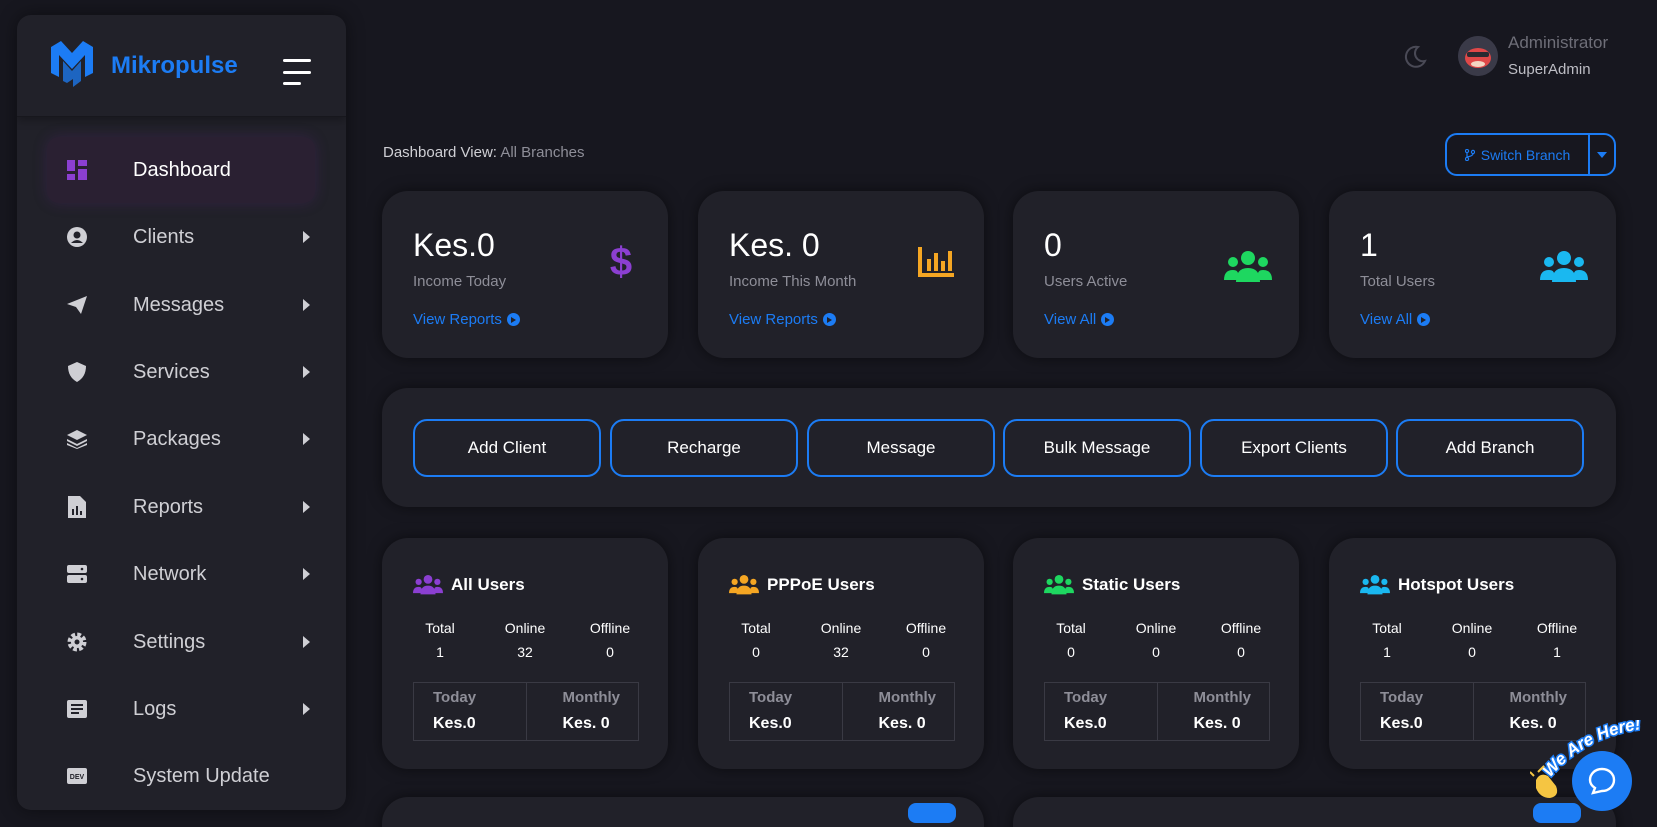  I want to click on chat-launcher-button, so click(1602, 781).